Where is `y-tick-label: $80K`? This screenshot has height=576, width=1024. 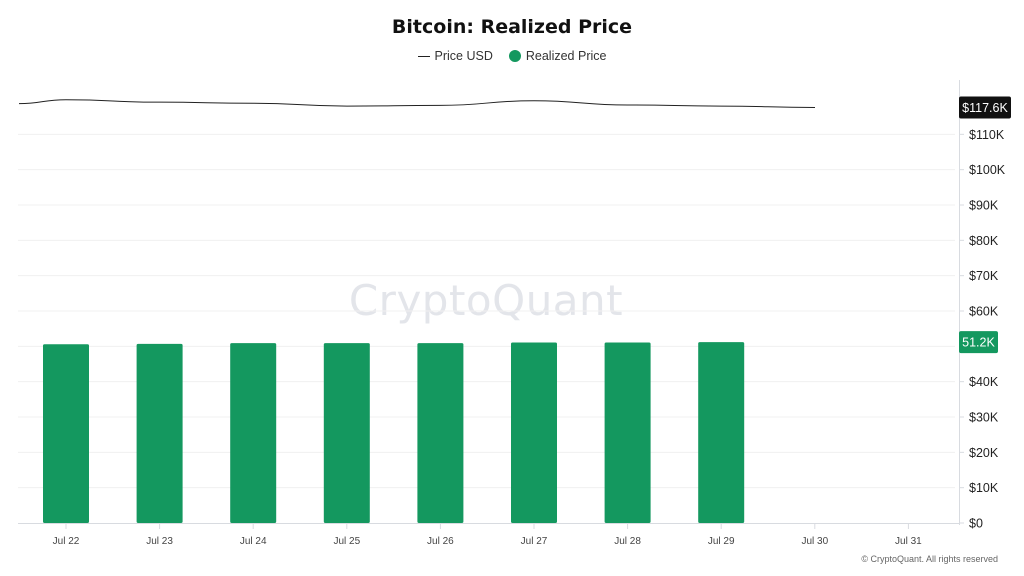
y-tick-label: $80K is located at coordinates (984, 241).